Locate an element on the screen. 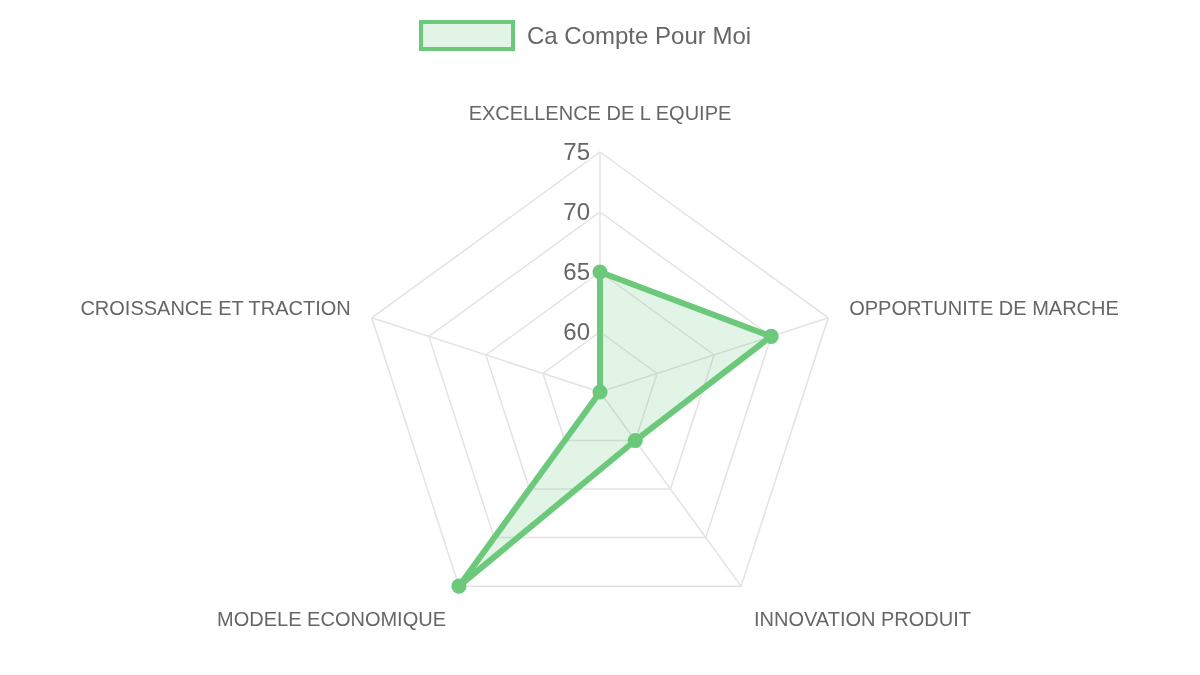  legend-label: Ca Compte Pour Moi is located at coordinates (639, 35).